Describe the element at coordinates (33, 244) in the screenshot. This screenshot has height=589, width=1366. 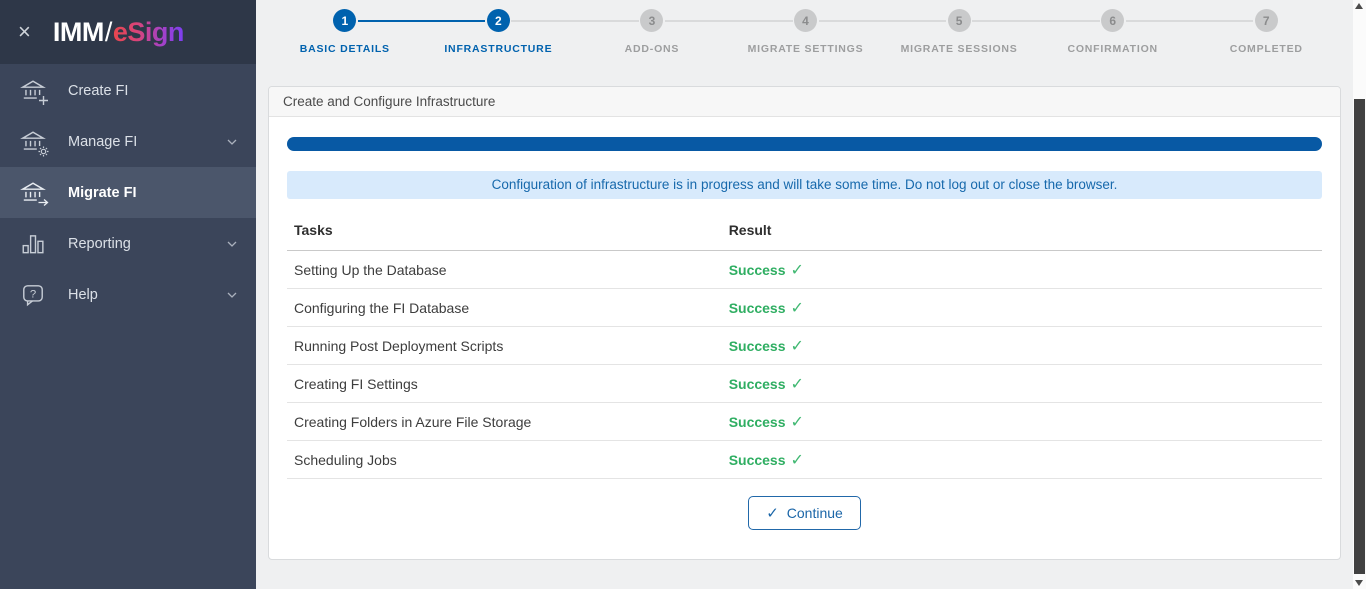
I see `bar-chart-icon` at that location.